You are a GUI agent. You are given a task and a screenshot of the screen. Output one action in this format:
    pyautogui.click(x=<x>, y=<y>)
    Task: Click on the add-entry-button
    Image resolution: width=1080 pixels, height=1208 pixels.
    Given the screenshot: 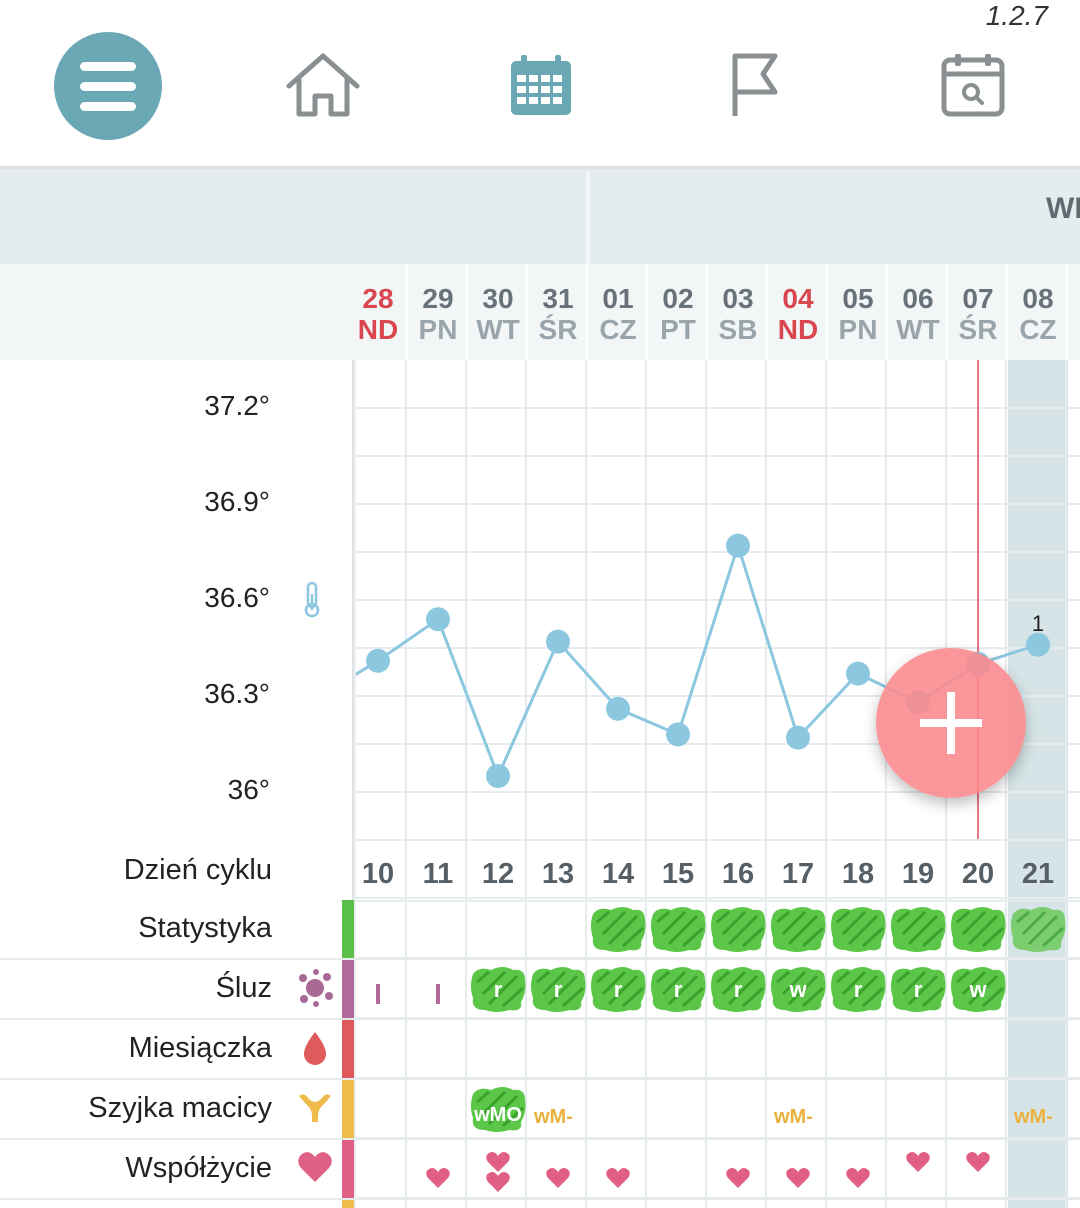 What is the action you would take?
    pyautogui.click(x=951, y=723)
    